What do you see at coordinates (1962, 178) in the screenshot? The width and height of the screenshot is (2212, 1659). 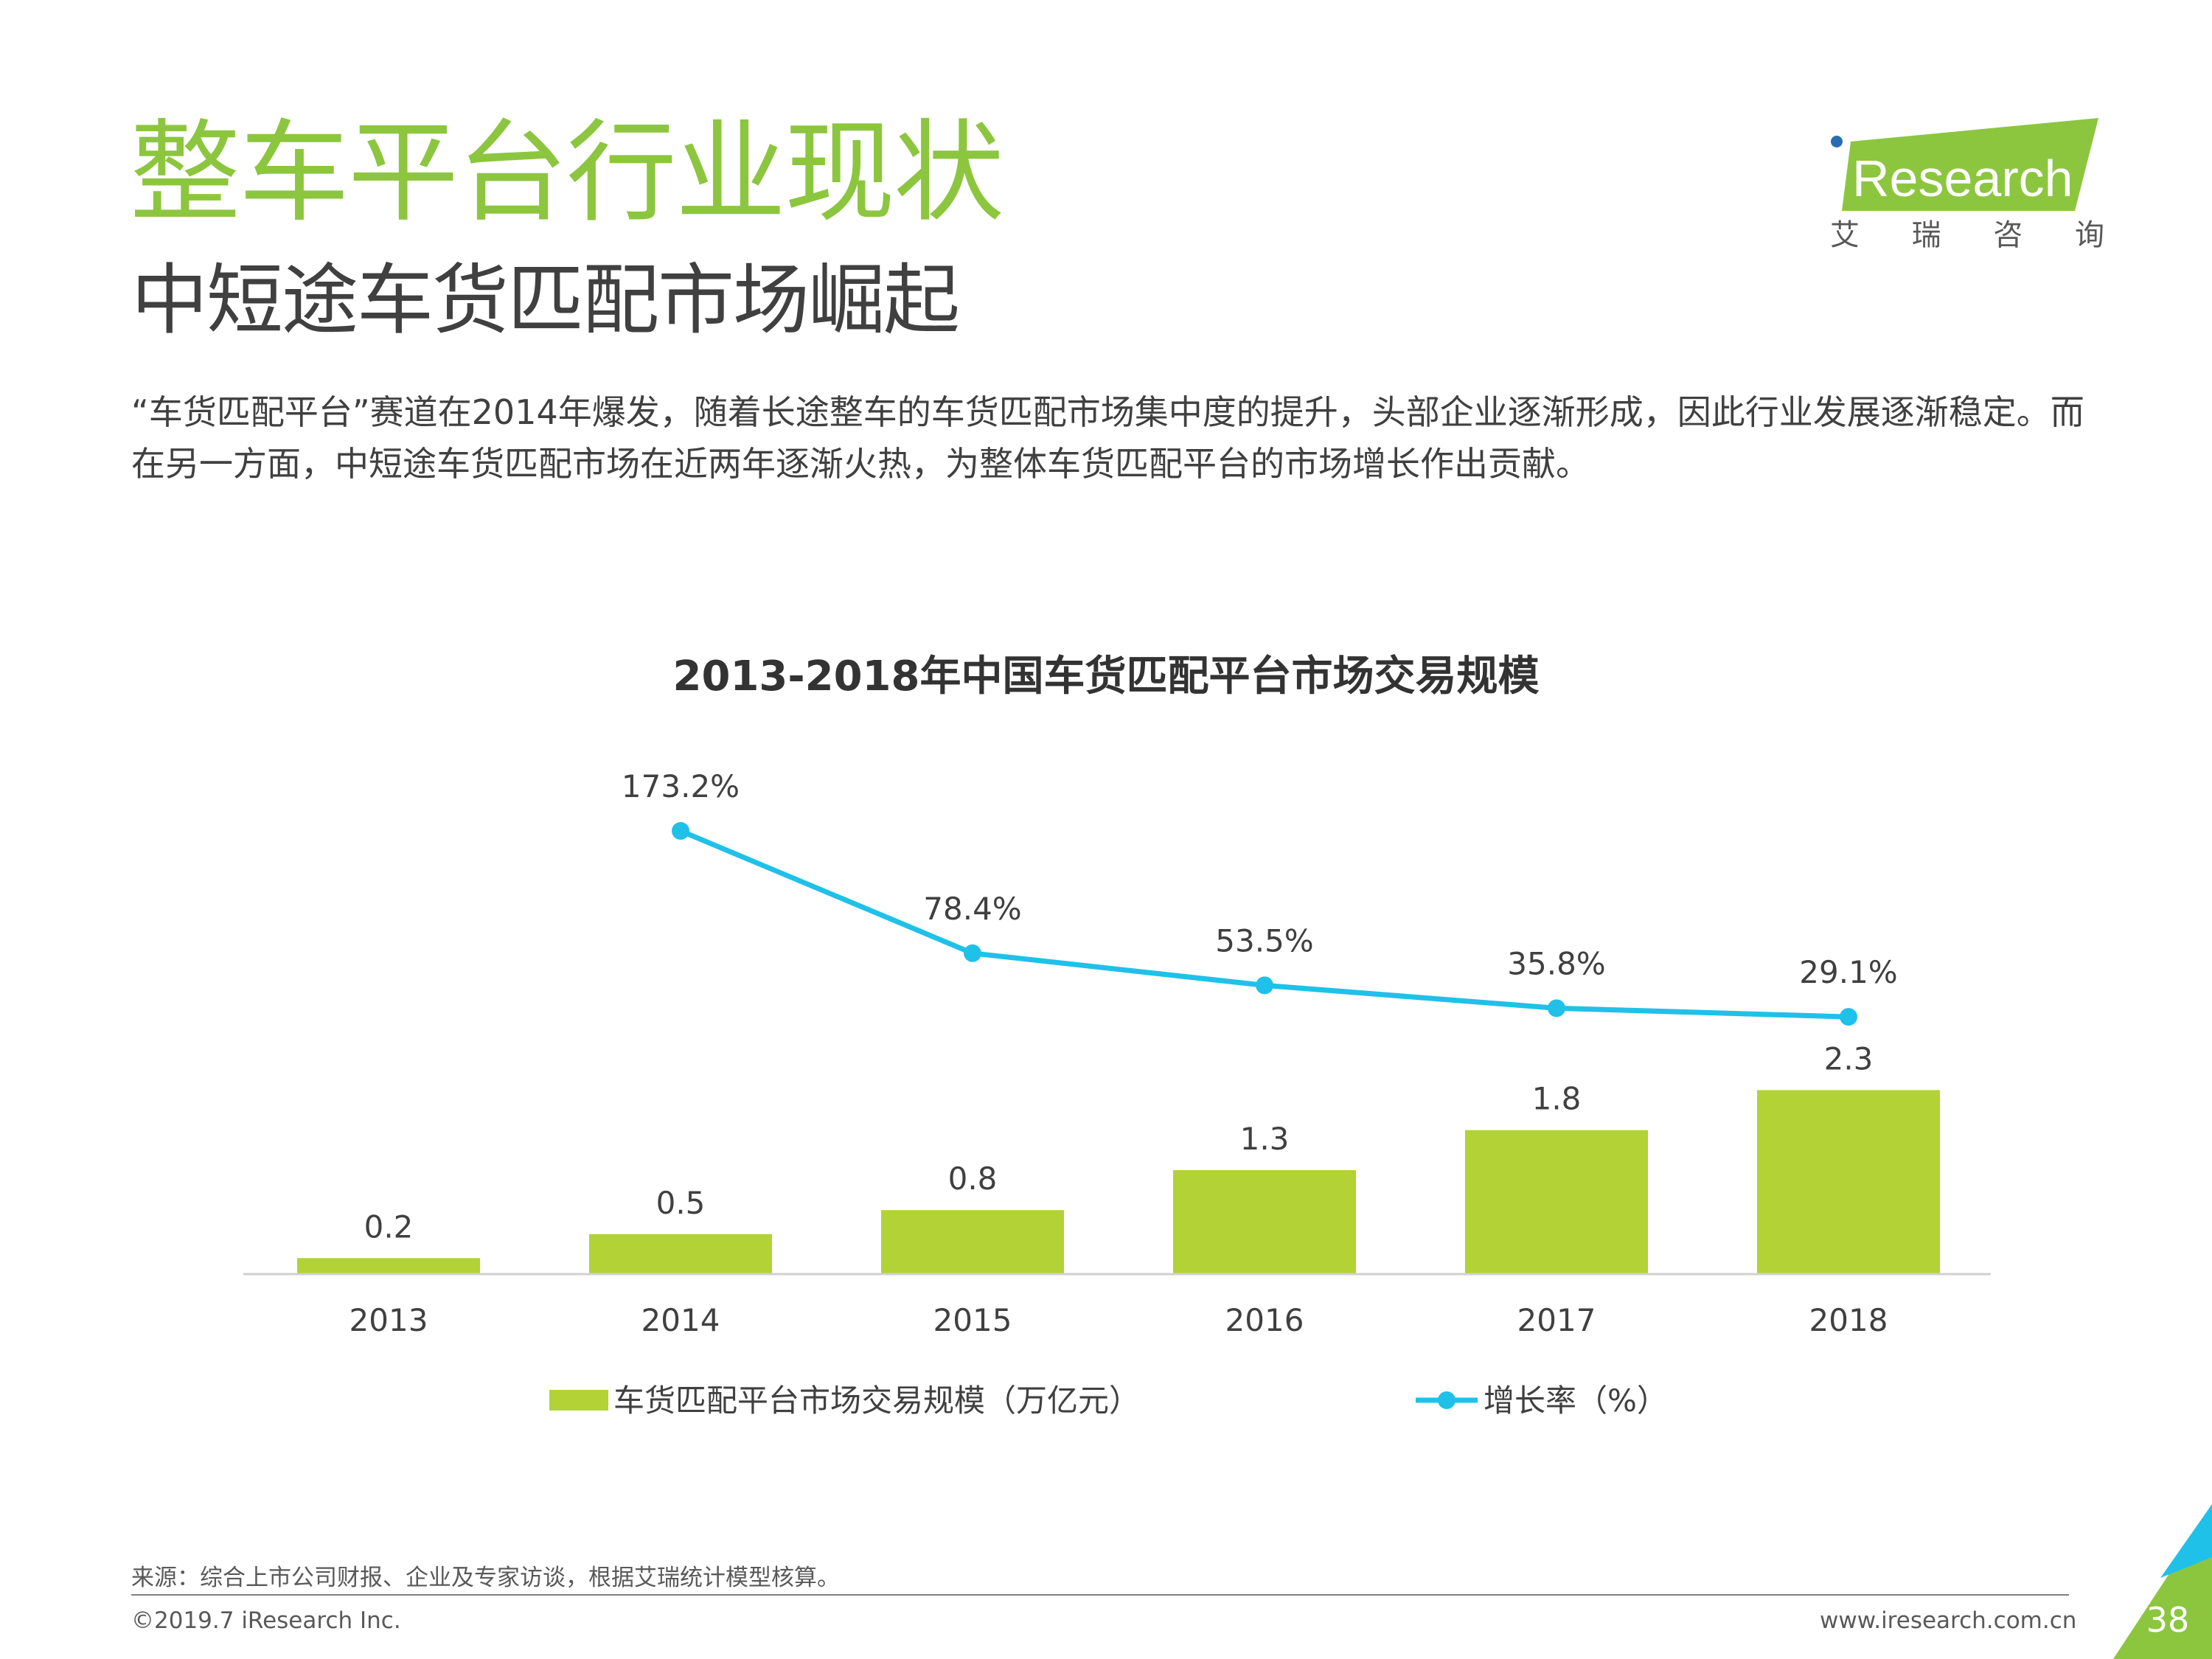 I see `logo-wordmark: Research` at bounding box center [1962, 178].